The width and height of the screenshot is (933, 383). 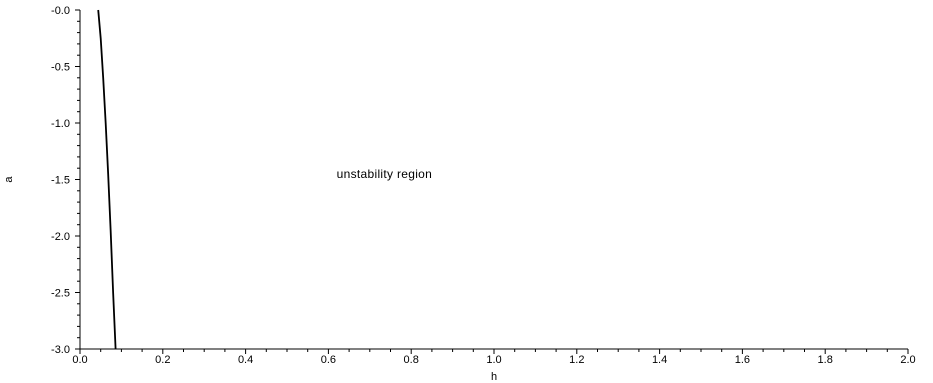 I want to click on stability-boundary-curve, so click(x=107, y=179).